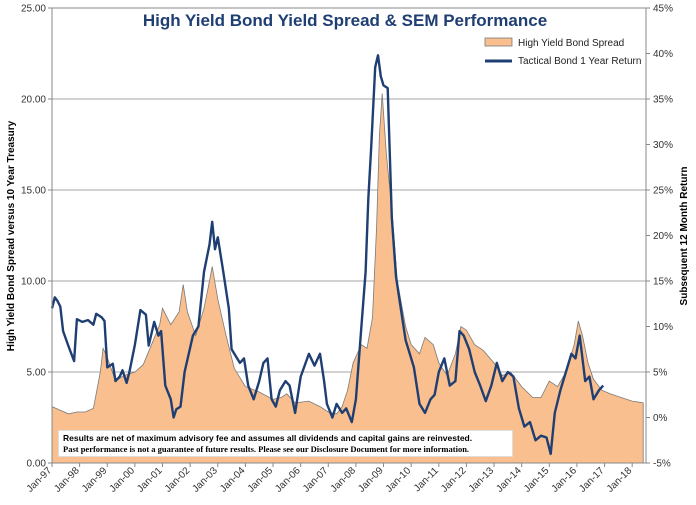 This screenshot has width=696, height=505. I want to click on left-tick-label-1: 5.00, so click(37, 373).